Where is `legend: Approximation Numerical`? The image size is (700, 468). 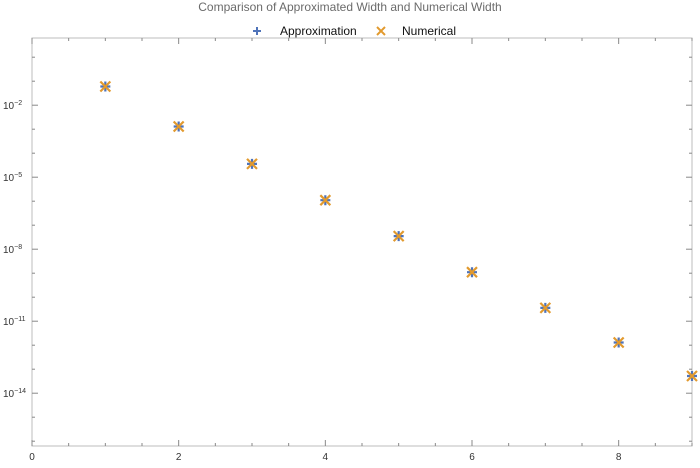 legend: Approximation Numerical is located at coordinates (354, 31).